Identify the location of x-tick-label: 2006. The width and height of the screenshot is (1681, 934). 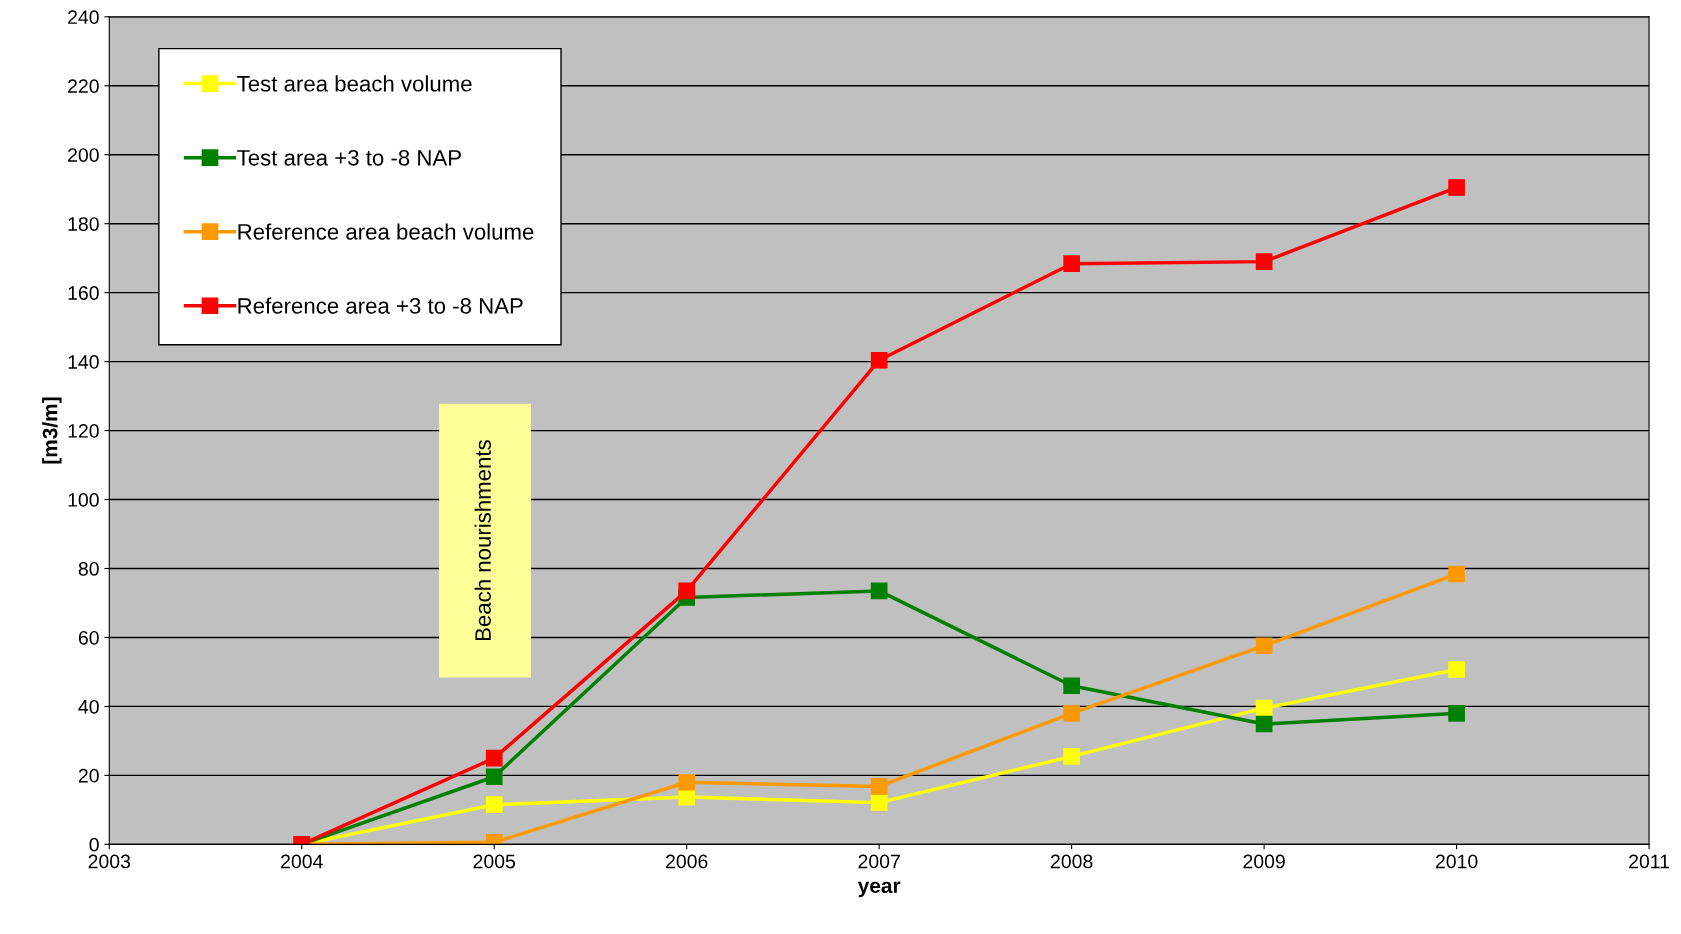
(687, 861).